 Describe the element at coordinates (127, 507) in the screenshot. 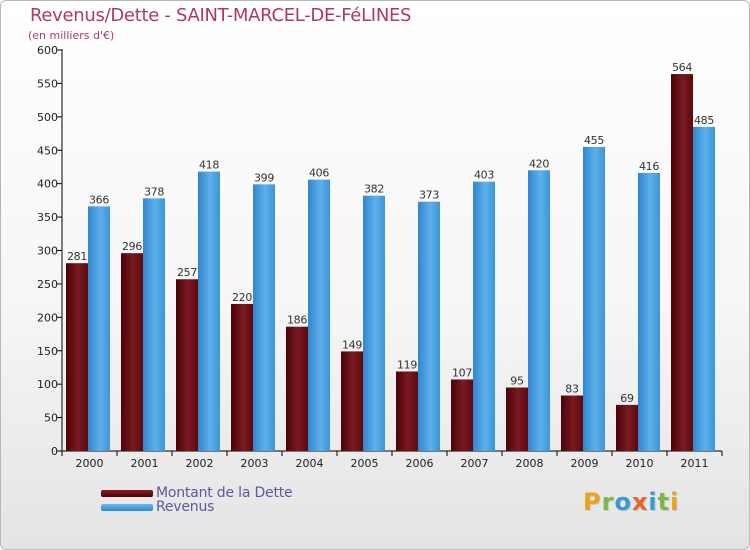

I see `legend-swatch-revenus` at that location.